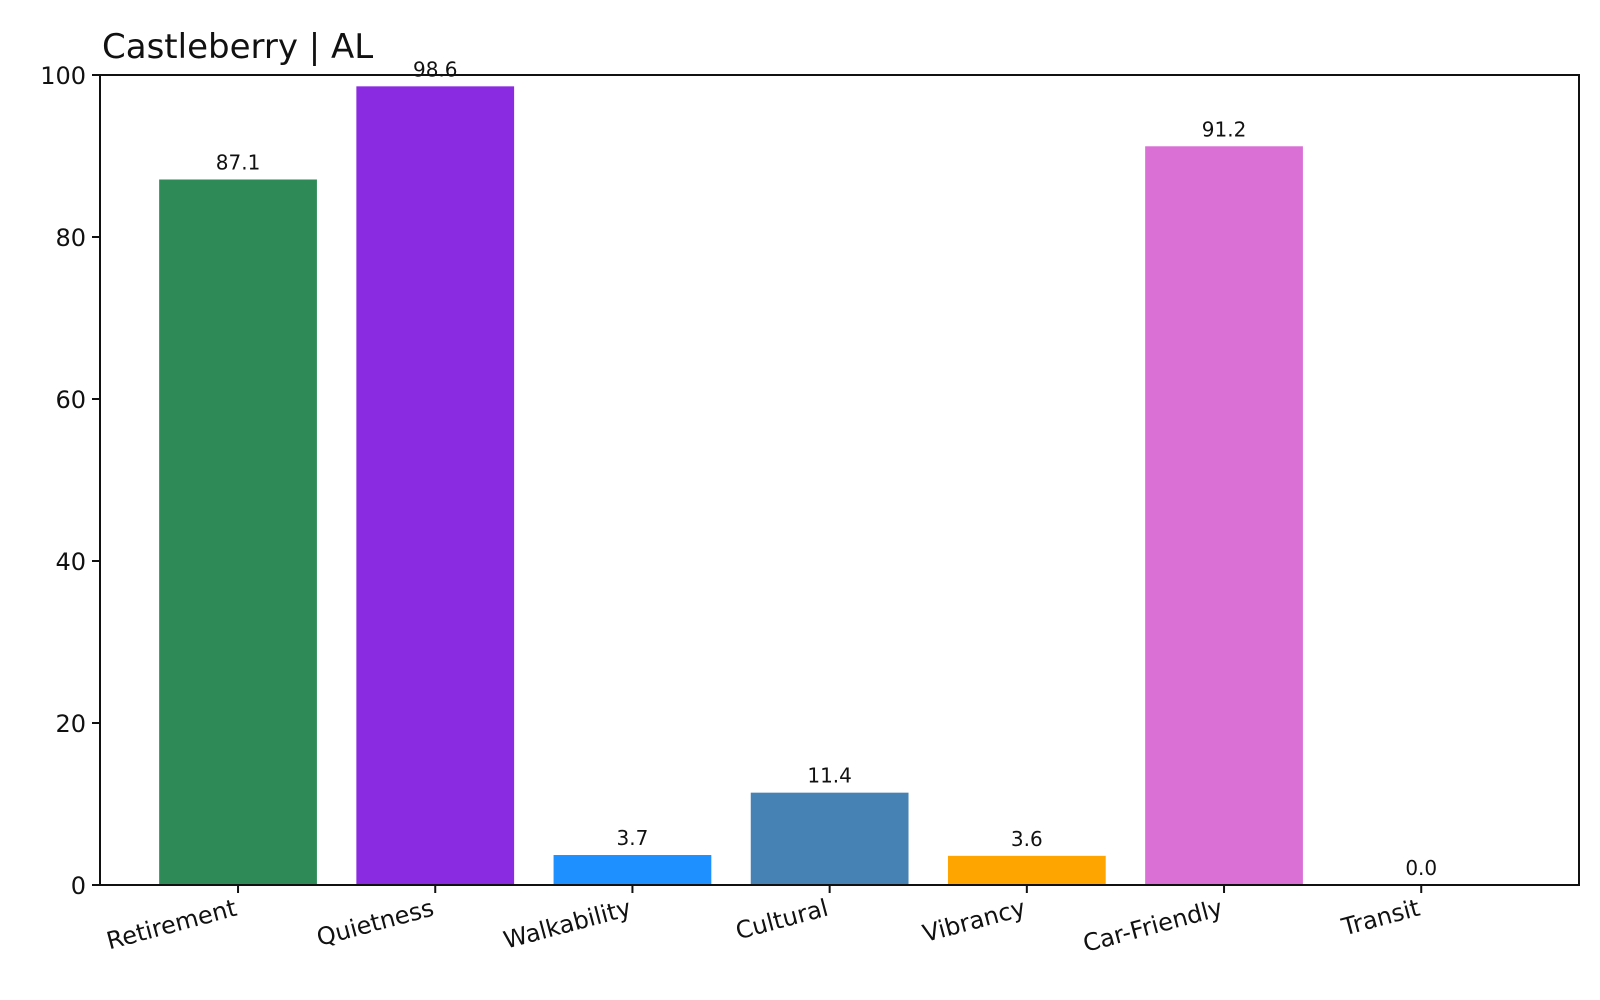  What do you see at coordinates (78, 886) in the screenshot?
I see `y-tick-label: 0` at bounding box center [78, 886].